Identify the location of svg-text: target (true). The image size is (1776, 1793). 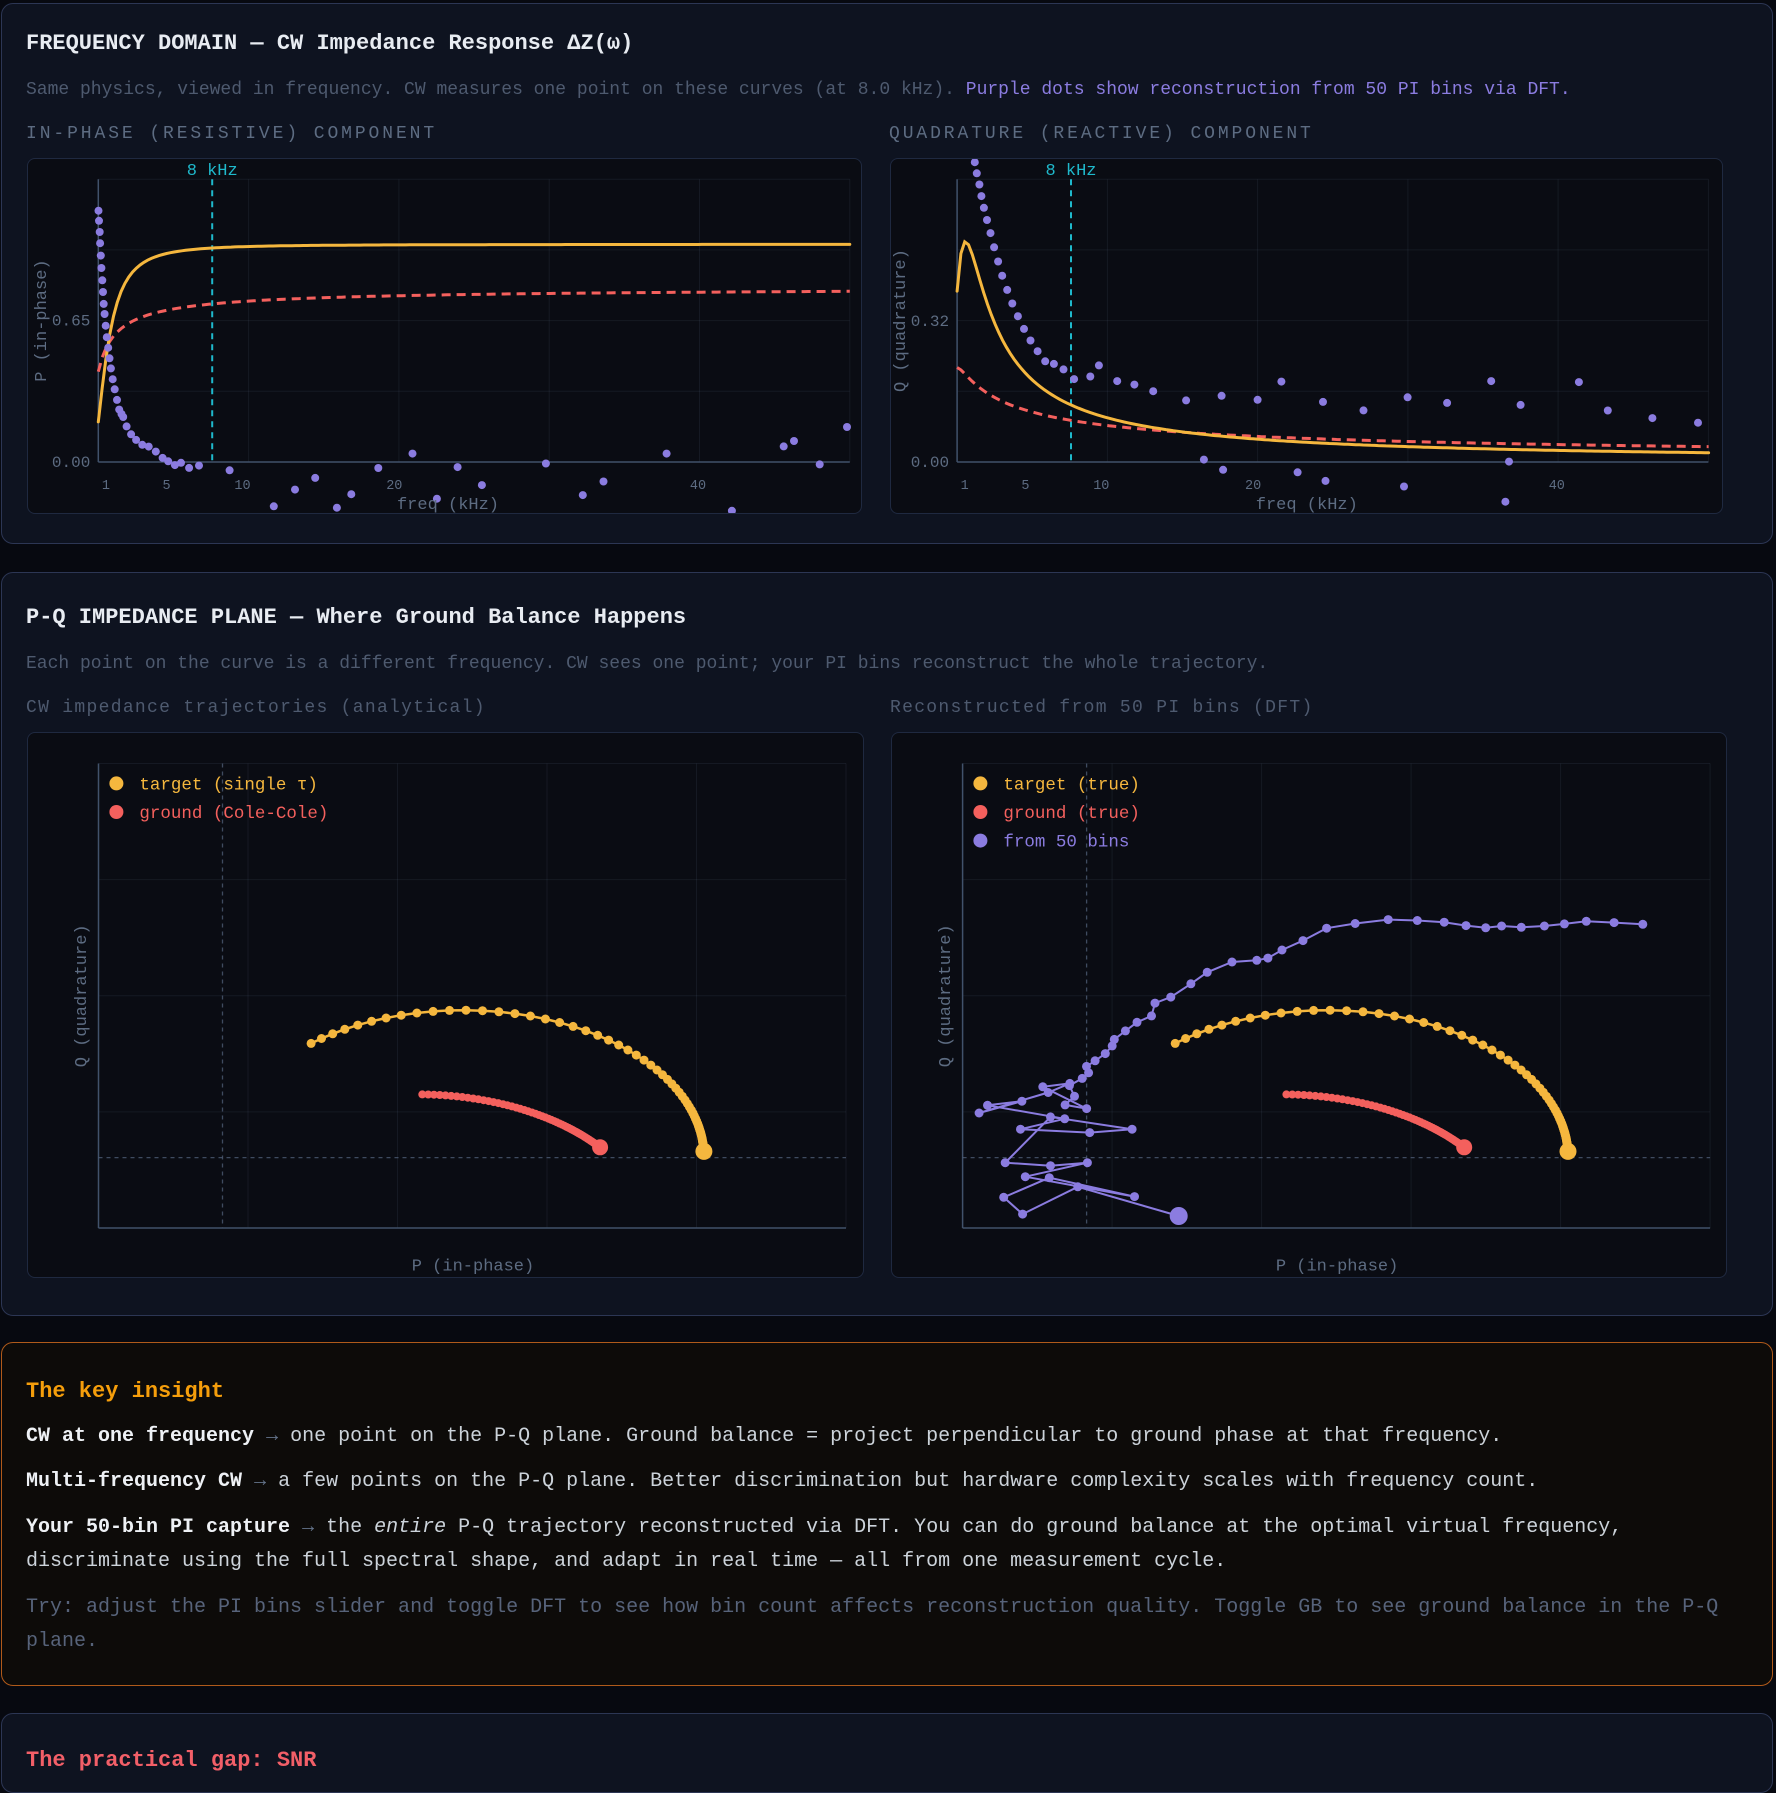
(1071, 785).